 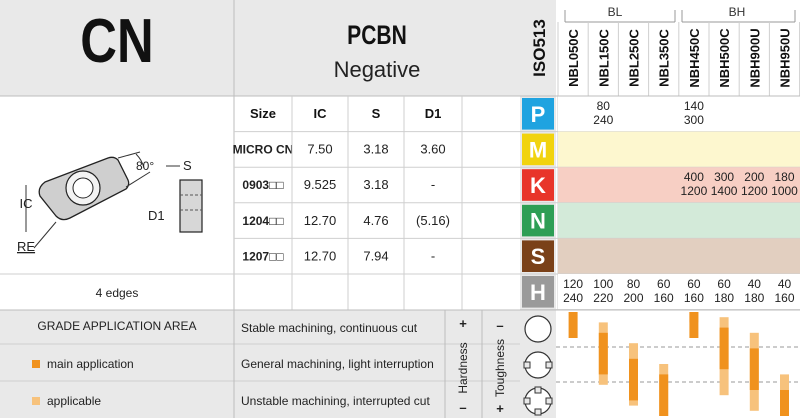 What do you see at coordinates (737, 12) in the screenshot?
I see `group-bh-label: BH` at bounding box center [737, 12].